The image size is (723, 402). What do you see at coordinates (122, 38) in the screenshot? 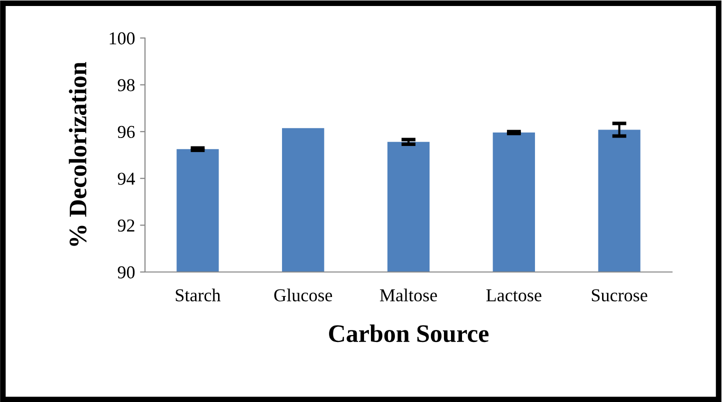
I see `y-tick-label: 100` at bounding box center [122, 38].